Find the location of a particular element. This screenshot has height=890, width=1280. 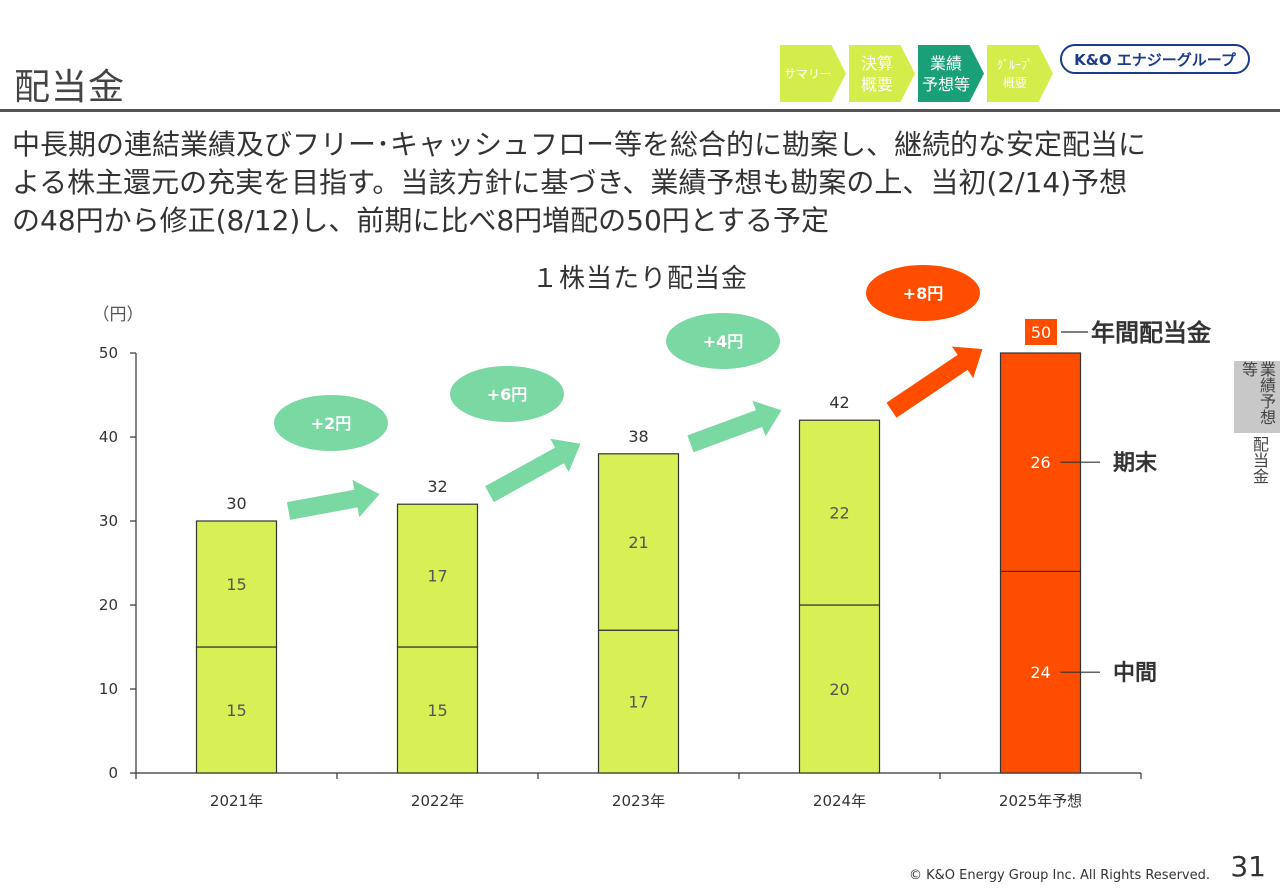

nav-step: ｸﾞﾙｰﾌﾟ 概要 is located at coordinates (1020, 73).